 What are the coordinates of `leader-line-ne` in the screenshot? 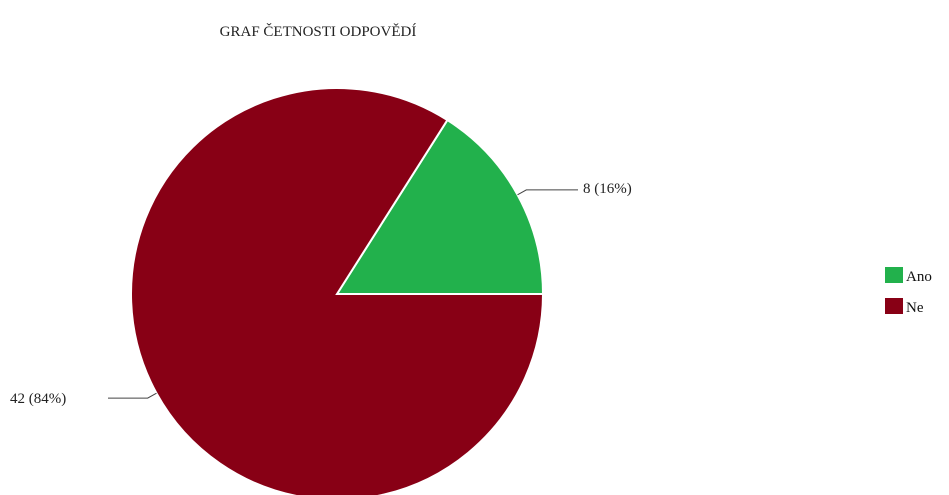 It's located at (132, 395).